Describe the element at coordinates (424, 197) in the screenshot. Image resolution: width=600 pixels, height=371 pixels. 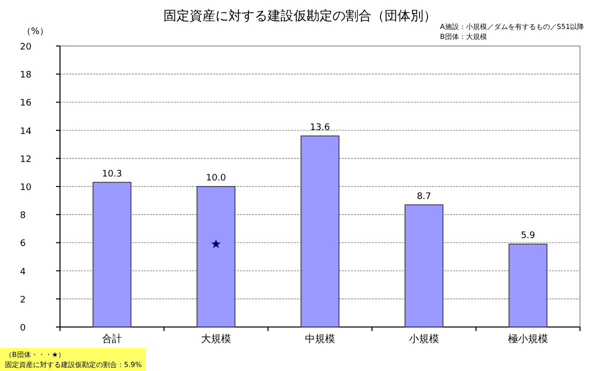
I see `data-label: 8.7` at that location.